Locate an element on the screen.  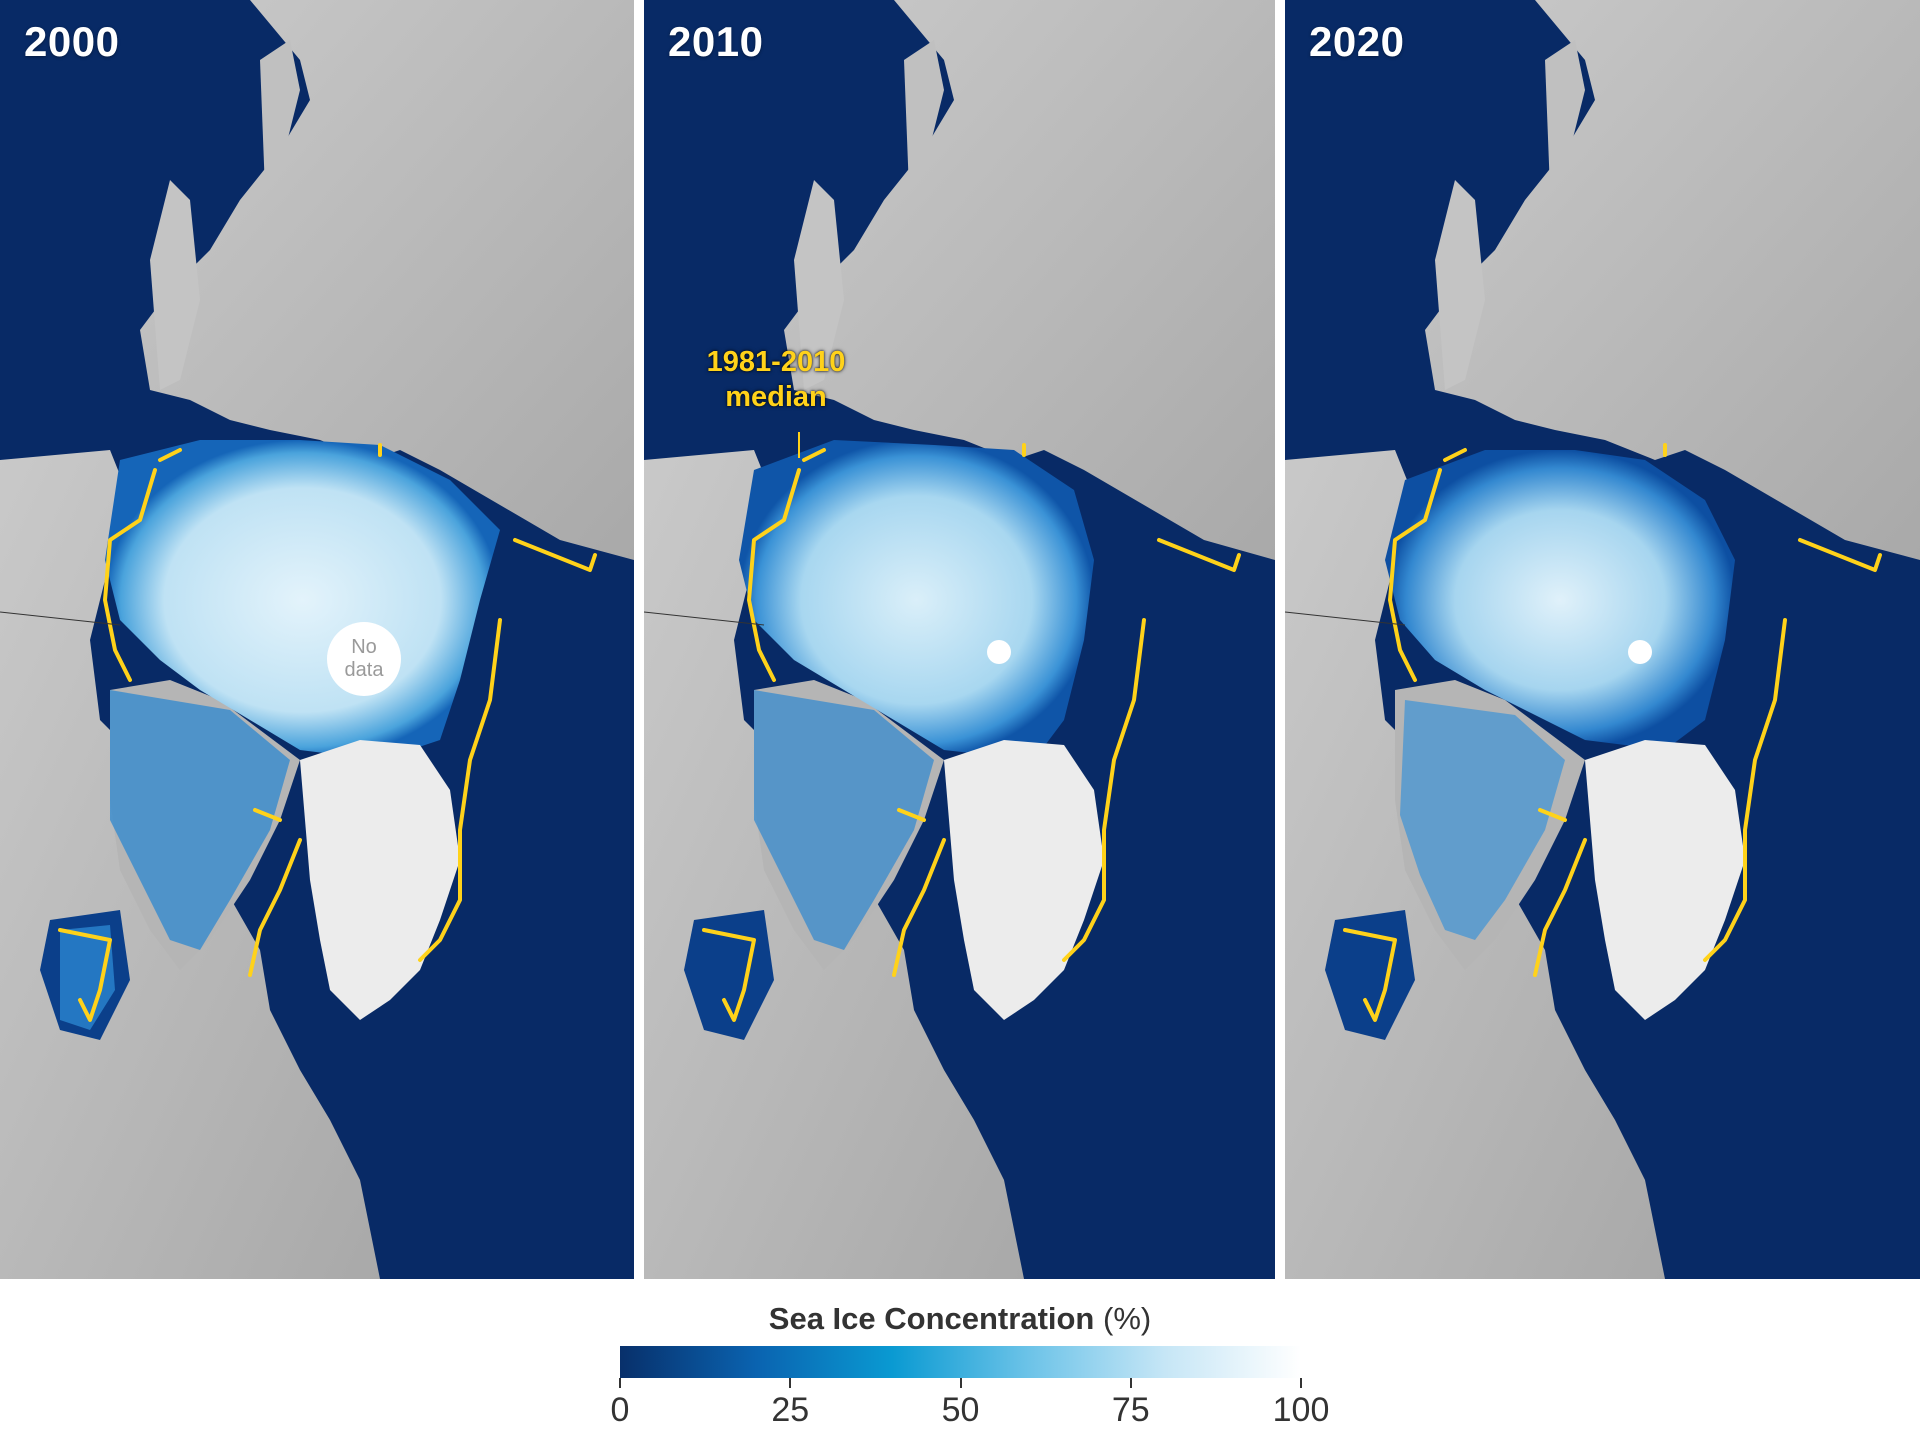
colorbar-tick-label: 100 is located at coordinates (1301, 1410).